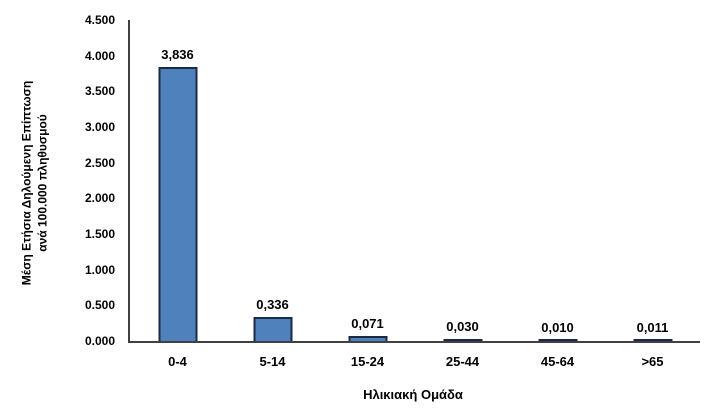 The image size is (707, 411). Describe the element at coordinates (652, 361) in the screenshot. I see `x-tick-label: >65` at that location.